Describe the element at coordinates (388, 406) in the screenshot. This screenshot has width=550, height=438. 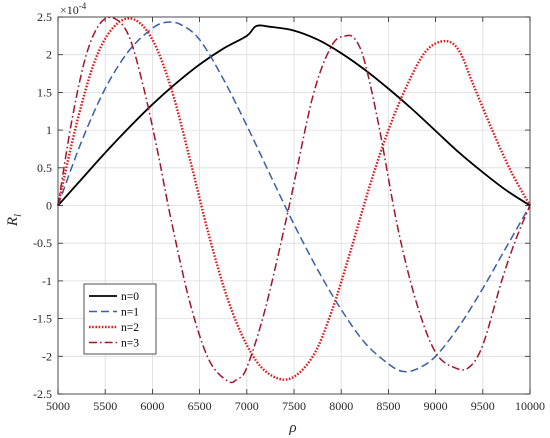
I see `x-tick-label: 8500` at that location.